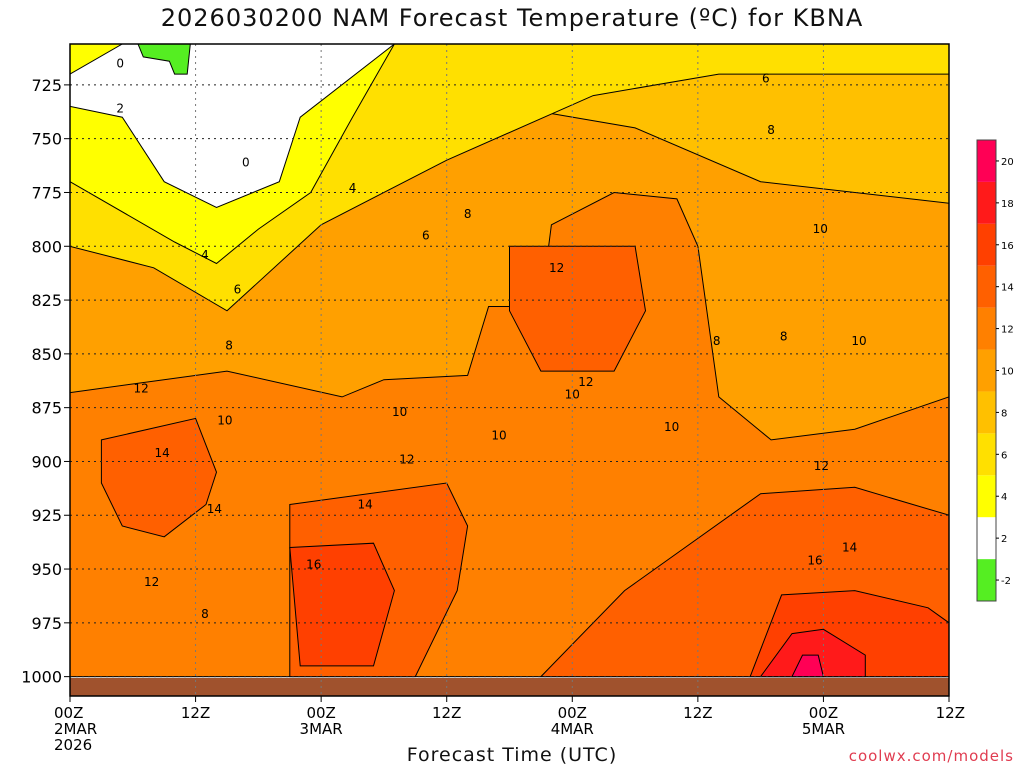 The image size is (1024, 768). I want to click on y-tick-label: 1000, so click(41, 677).